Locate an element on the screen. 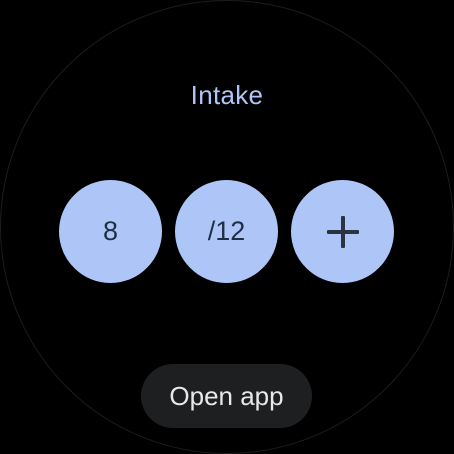 The image size is (454, 454). intake-count-circle: 8 is located at coordinates (110, 231).